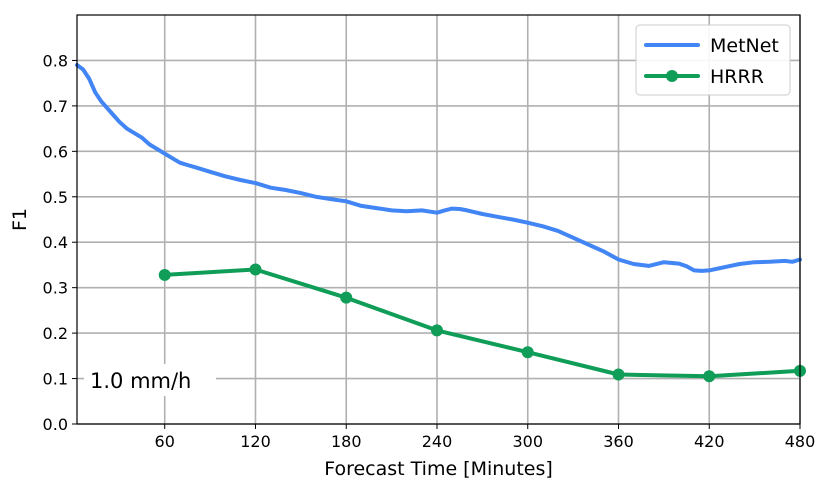 The width and height of the screenshot is (830, 491). Describe the element at coordinates (55, 60) in the screenshot. I see `y-tick-label: 0.8` at that location.